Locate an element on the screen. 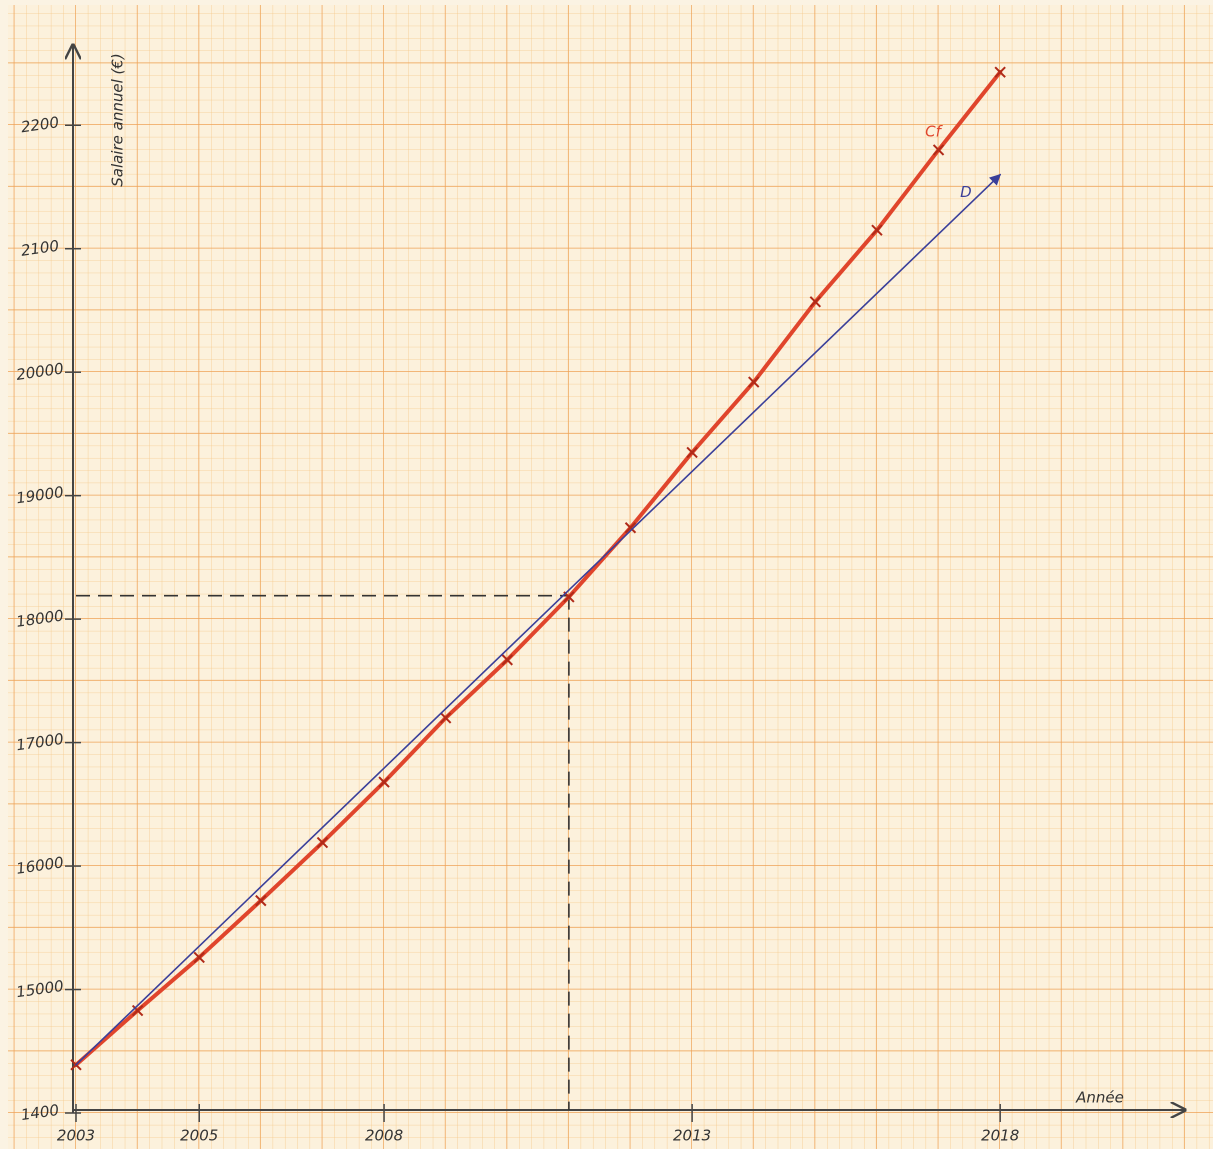 This screenshot has width=1213, height=1149. x-tick-label: 2013 is located at coordinates (692, 1136).